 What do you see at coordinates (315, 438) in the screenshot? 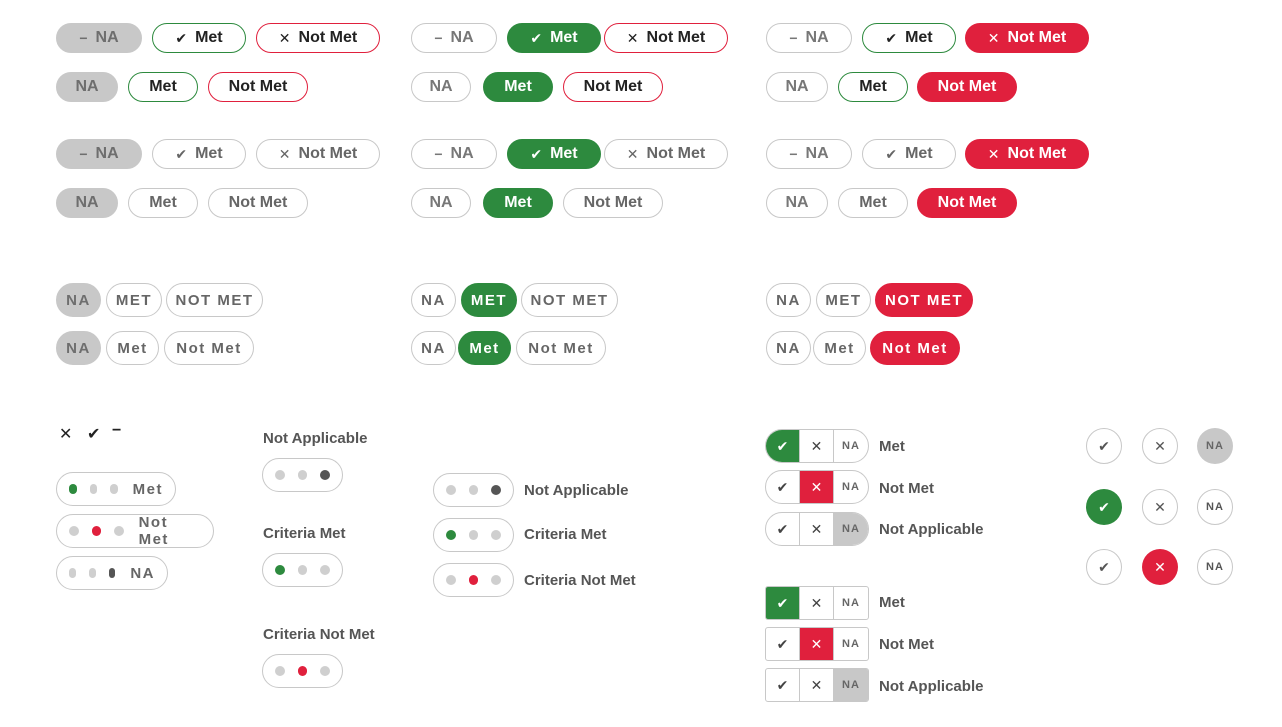
I see `not-applicable-label: Not Applicable` at bounding box center [315, 438].